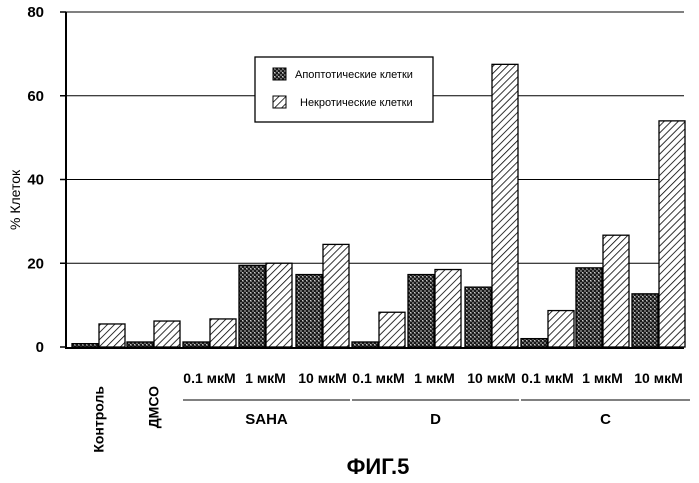 Image resolution: width=699 pixels, height=483 pixels. I want to click on y-tick-label: 20, so click(35, 263).